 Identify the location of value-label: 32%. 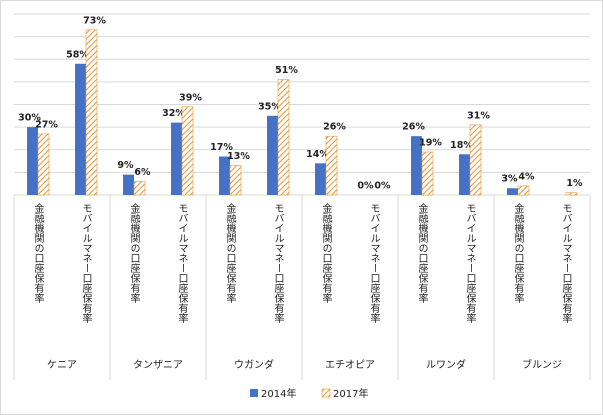
(173, 113).